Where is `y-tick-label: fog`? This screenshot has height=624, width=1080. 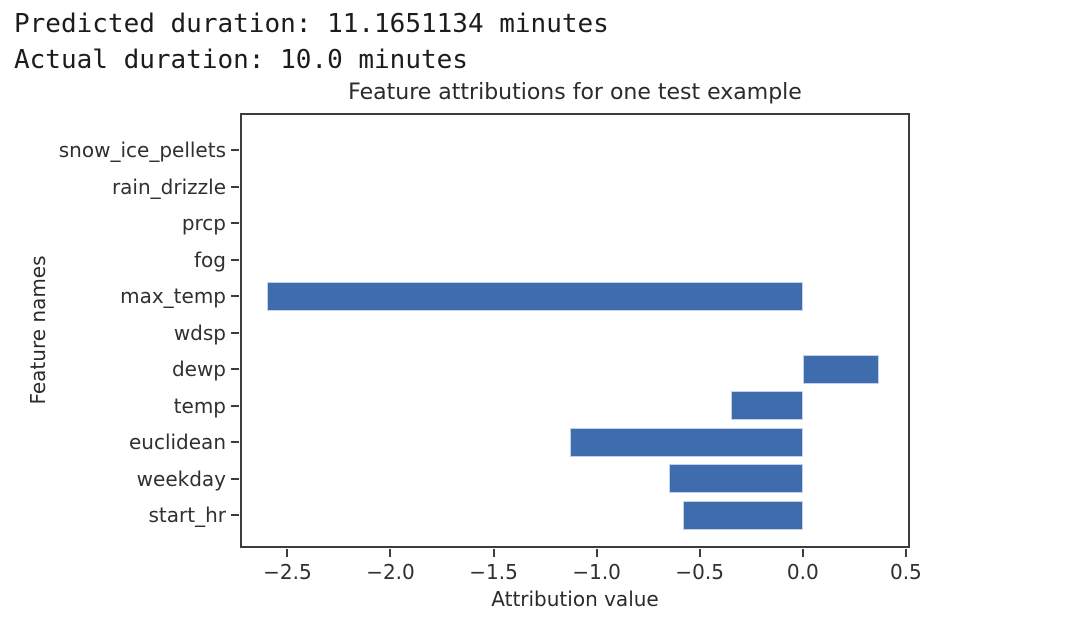
y-tick-label: fog is located at coordinates (210, 259).